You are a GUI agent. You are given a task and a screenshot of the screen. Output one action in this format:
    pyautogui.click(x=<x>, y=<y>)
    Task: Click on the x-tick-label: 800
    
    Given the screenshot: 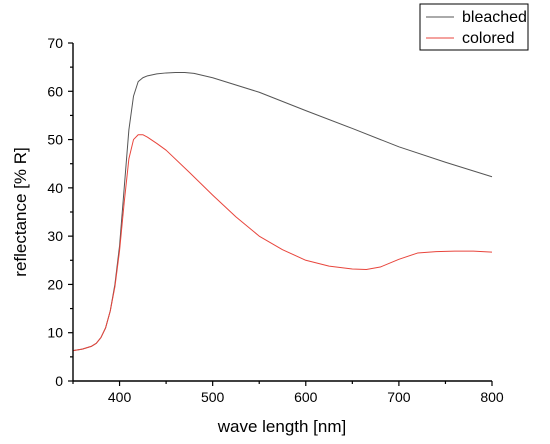 What is the action you would take?
    pyautogui.click(x=492, y=397)
    